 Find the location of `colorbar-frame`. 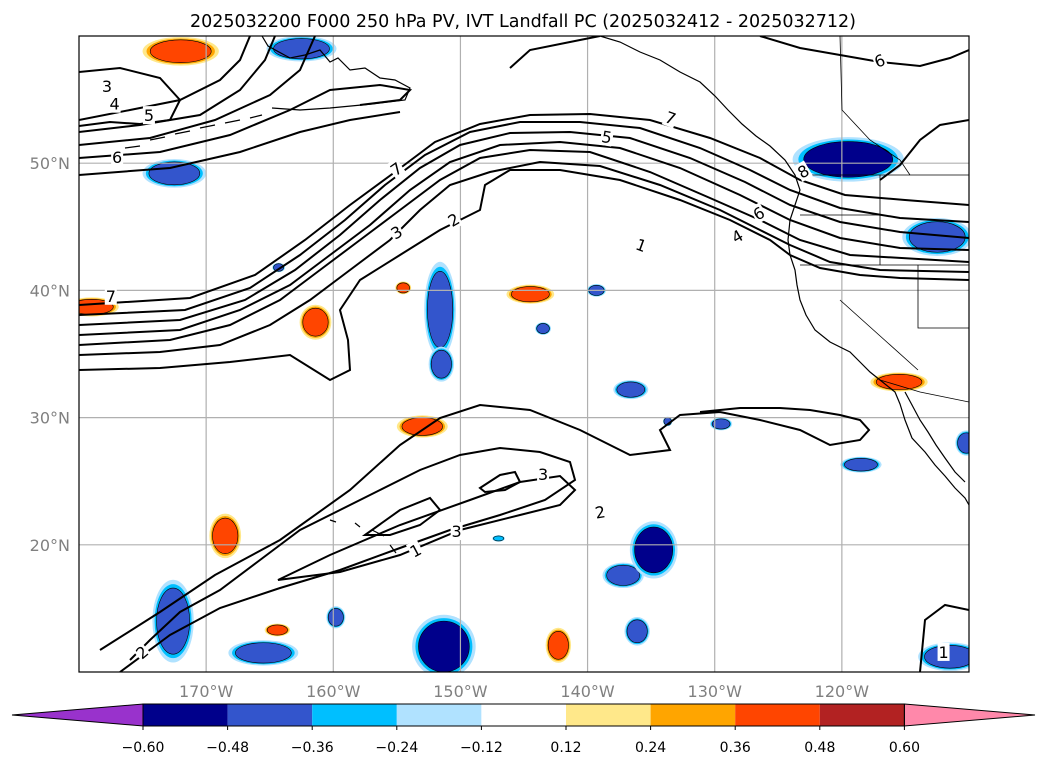

colorbar-frame is located at coordinates (523, 715).